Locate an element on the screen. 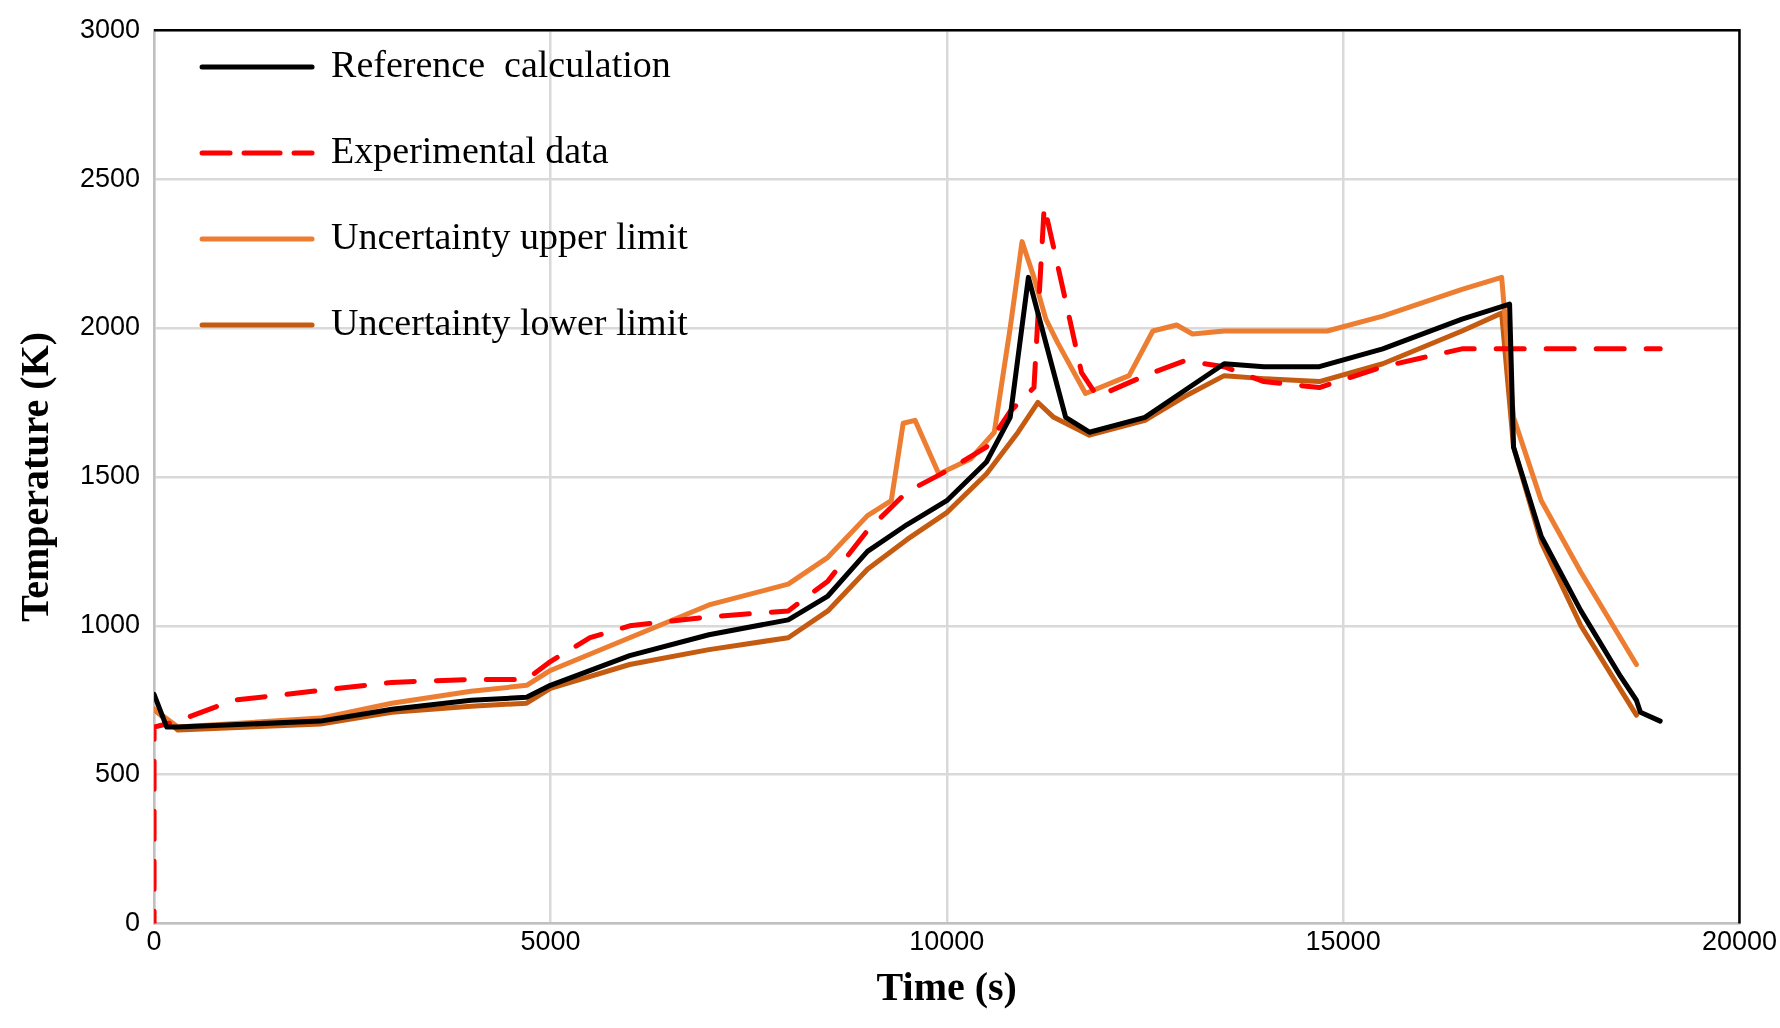  legend-label: Uncertainty lower limit is located at coordinates (510, 321).